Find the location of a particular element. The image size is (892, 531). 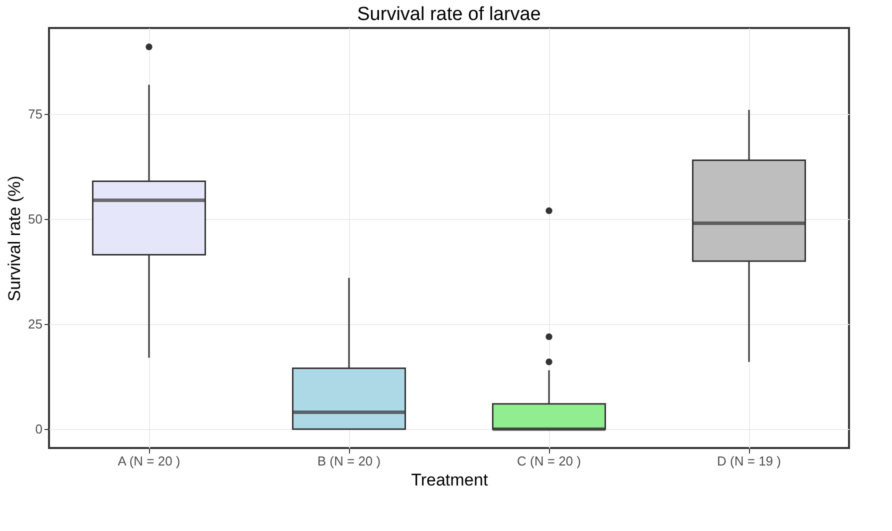

y-tick-label: 50 is located at coordinates (35, 219).